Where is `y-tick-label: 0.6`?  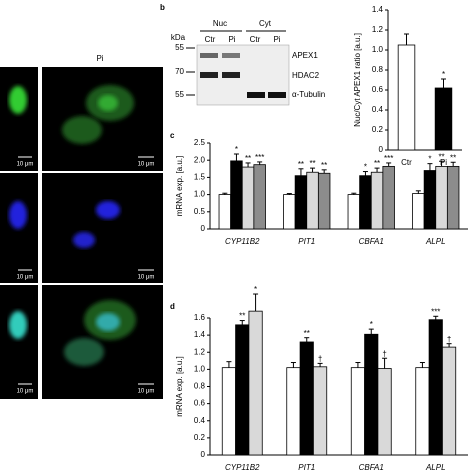 y-tick-label: 0.6 is located at coordinates (200, 403).